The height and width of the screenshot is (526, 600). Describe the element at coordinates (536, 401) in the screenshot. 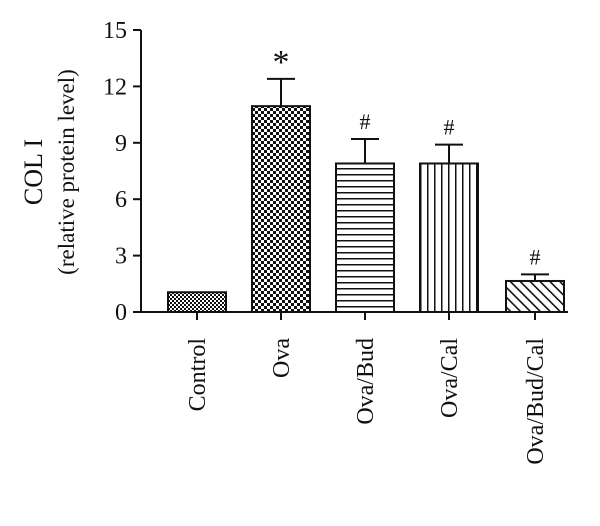

I see `x-tick-label: Ova/Bud/Cal` at that location.